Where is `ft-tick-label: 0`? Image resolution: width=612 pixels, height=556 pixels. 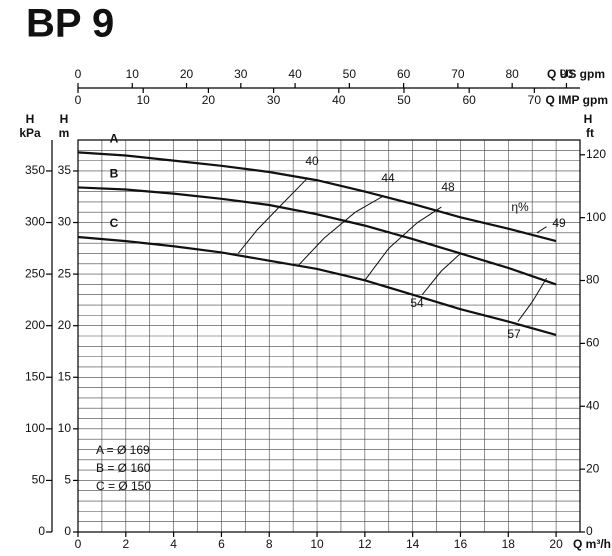
ft-tick-label: 0 is located at coordinates (589, 531).